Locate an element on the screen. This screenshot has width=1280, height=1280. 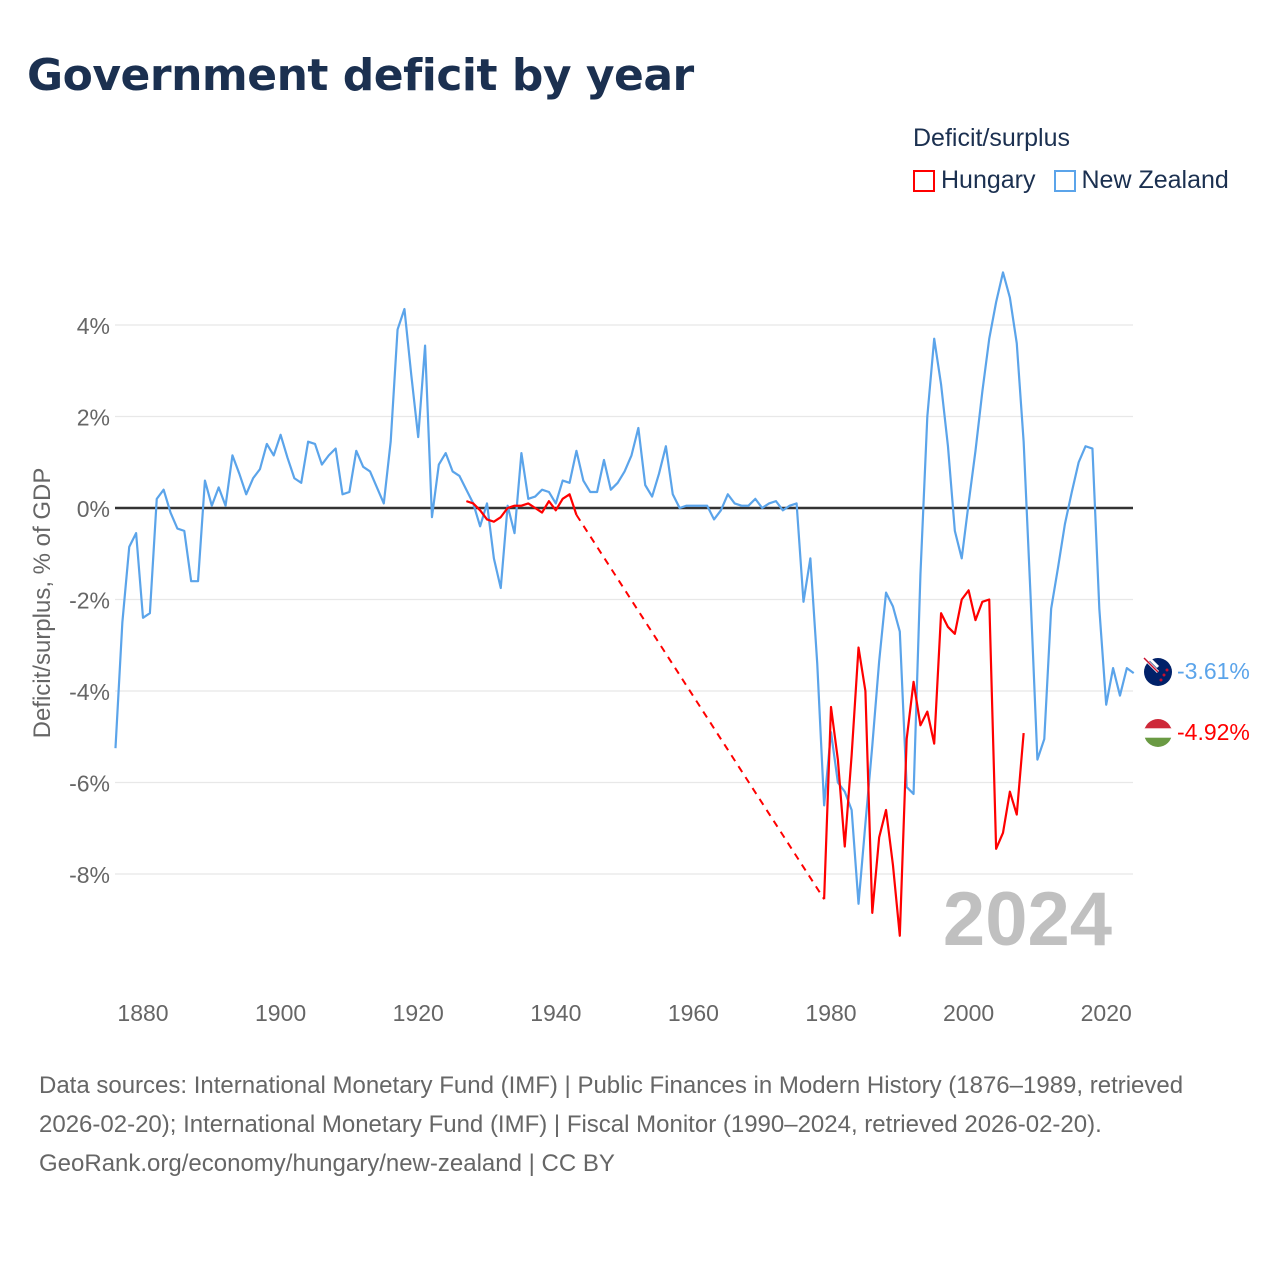
end-label-new-zealand: -3.61% is located at coordinates (1213, 671).